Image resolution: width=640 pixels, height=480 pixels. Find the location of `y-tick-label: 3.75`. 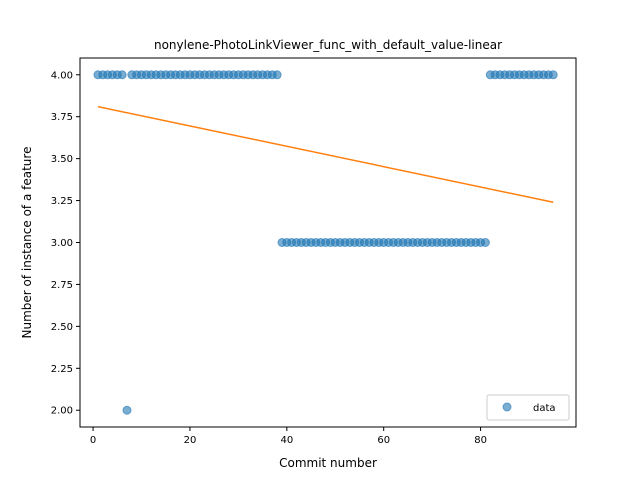

y-tick-label: 3.75 is located at coordinates (62, 117).